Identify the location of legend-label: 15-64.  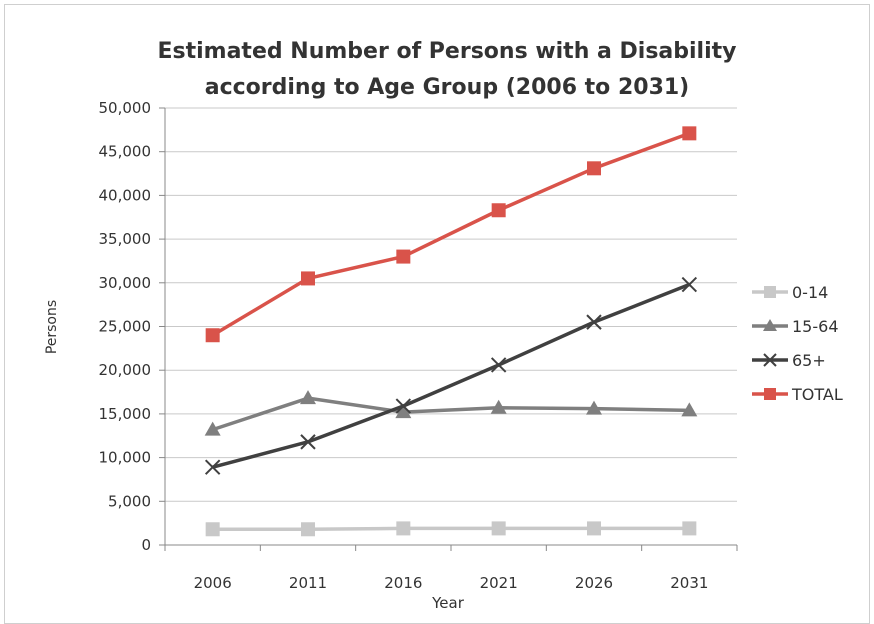
(815, 326).